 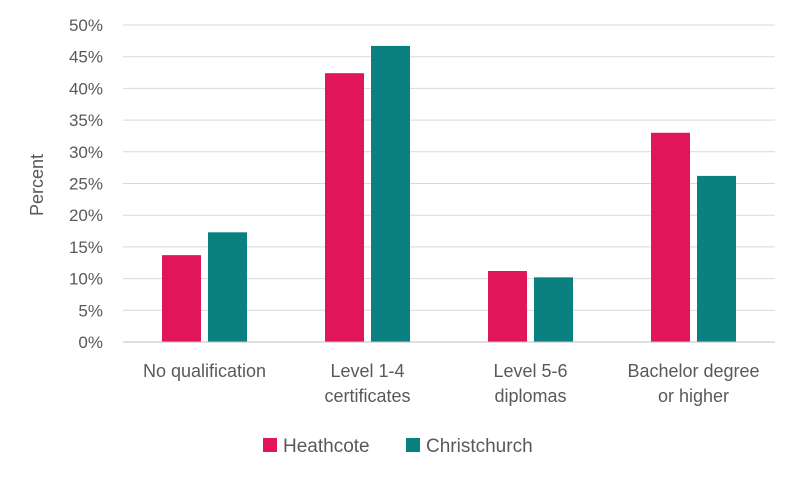 I want to click on y-tick-label: 5%, so click(x=90, y=310).